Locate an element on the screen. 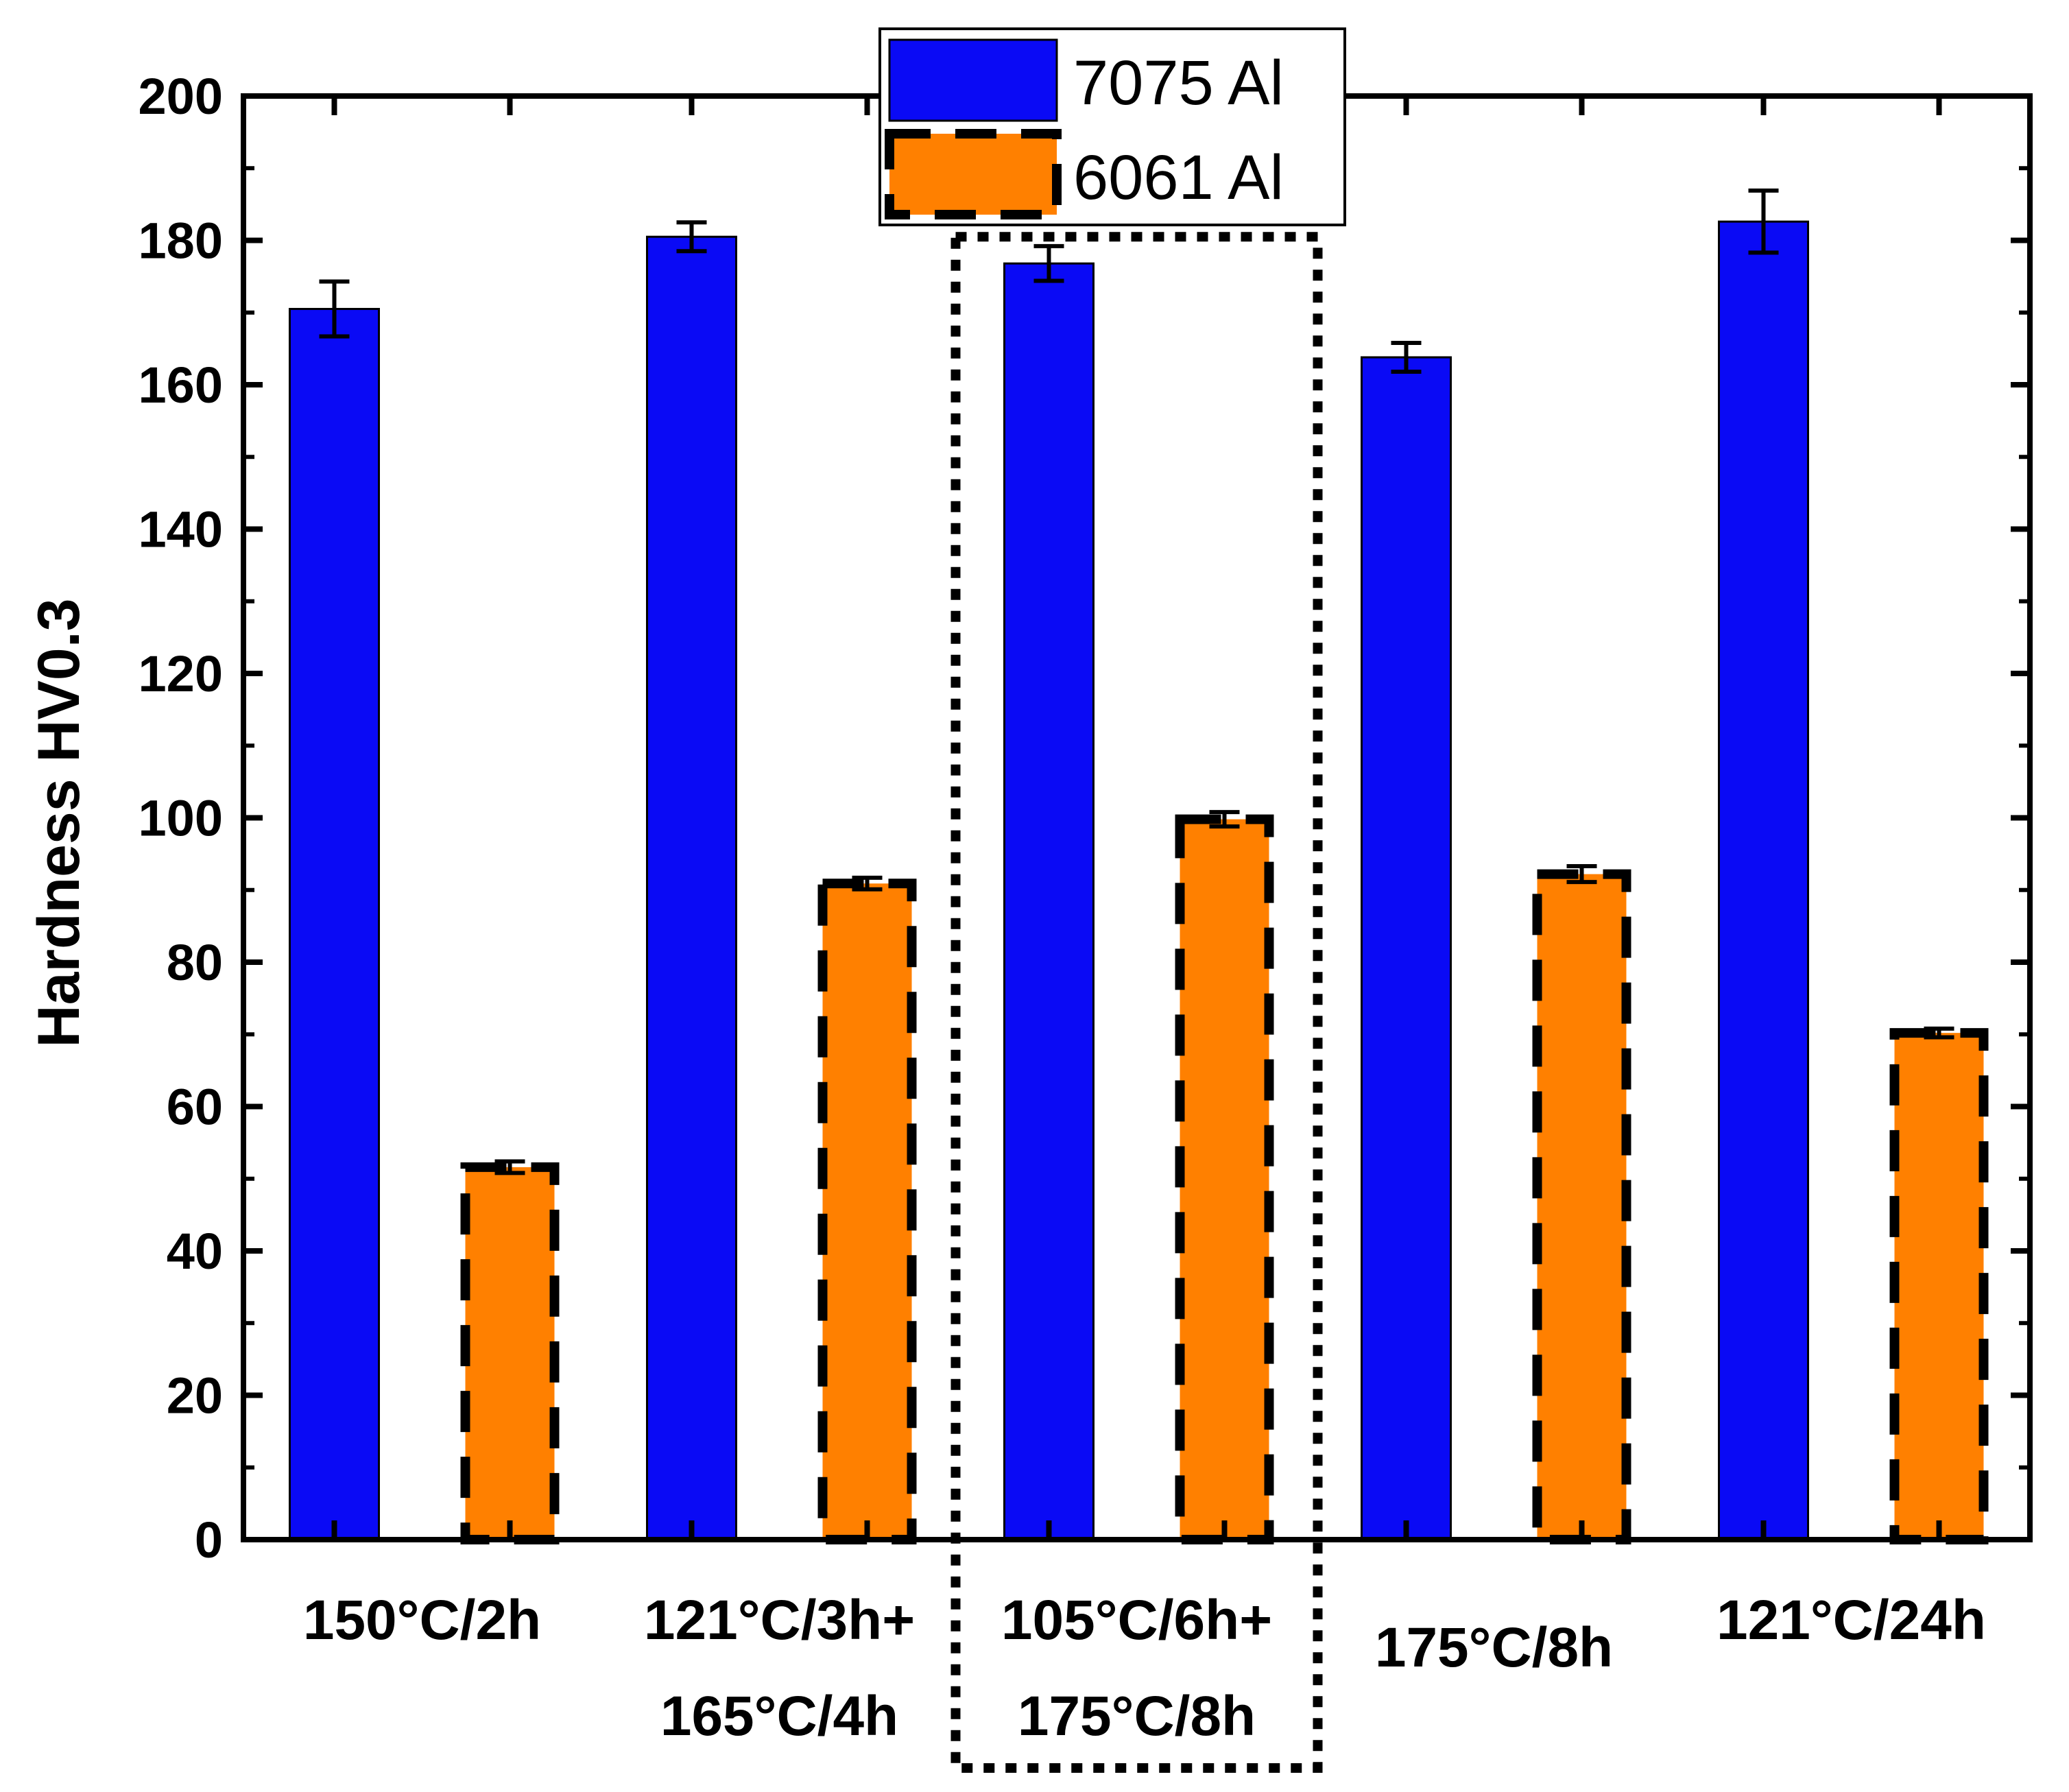 The image size is (2069, 1792). y-tick-label: 160 is located at coordinates (181, 385).